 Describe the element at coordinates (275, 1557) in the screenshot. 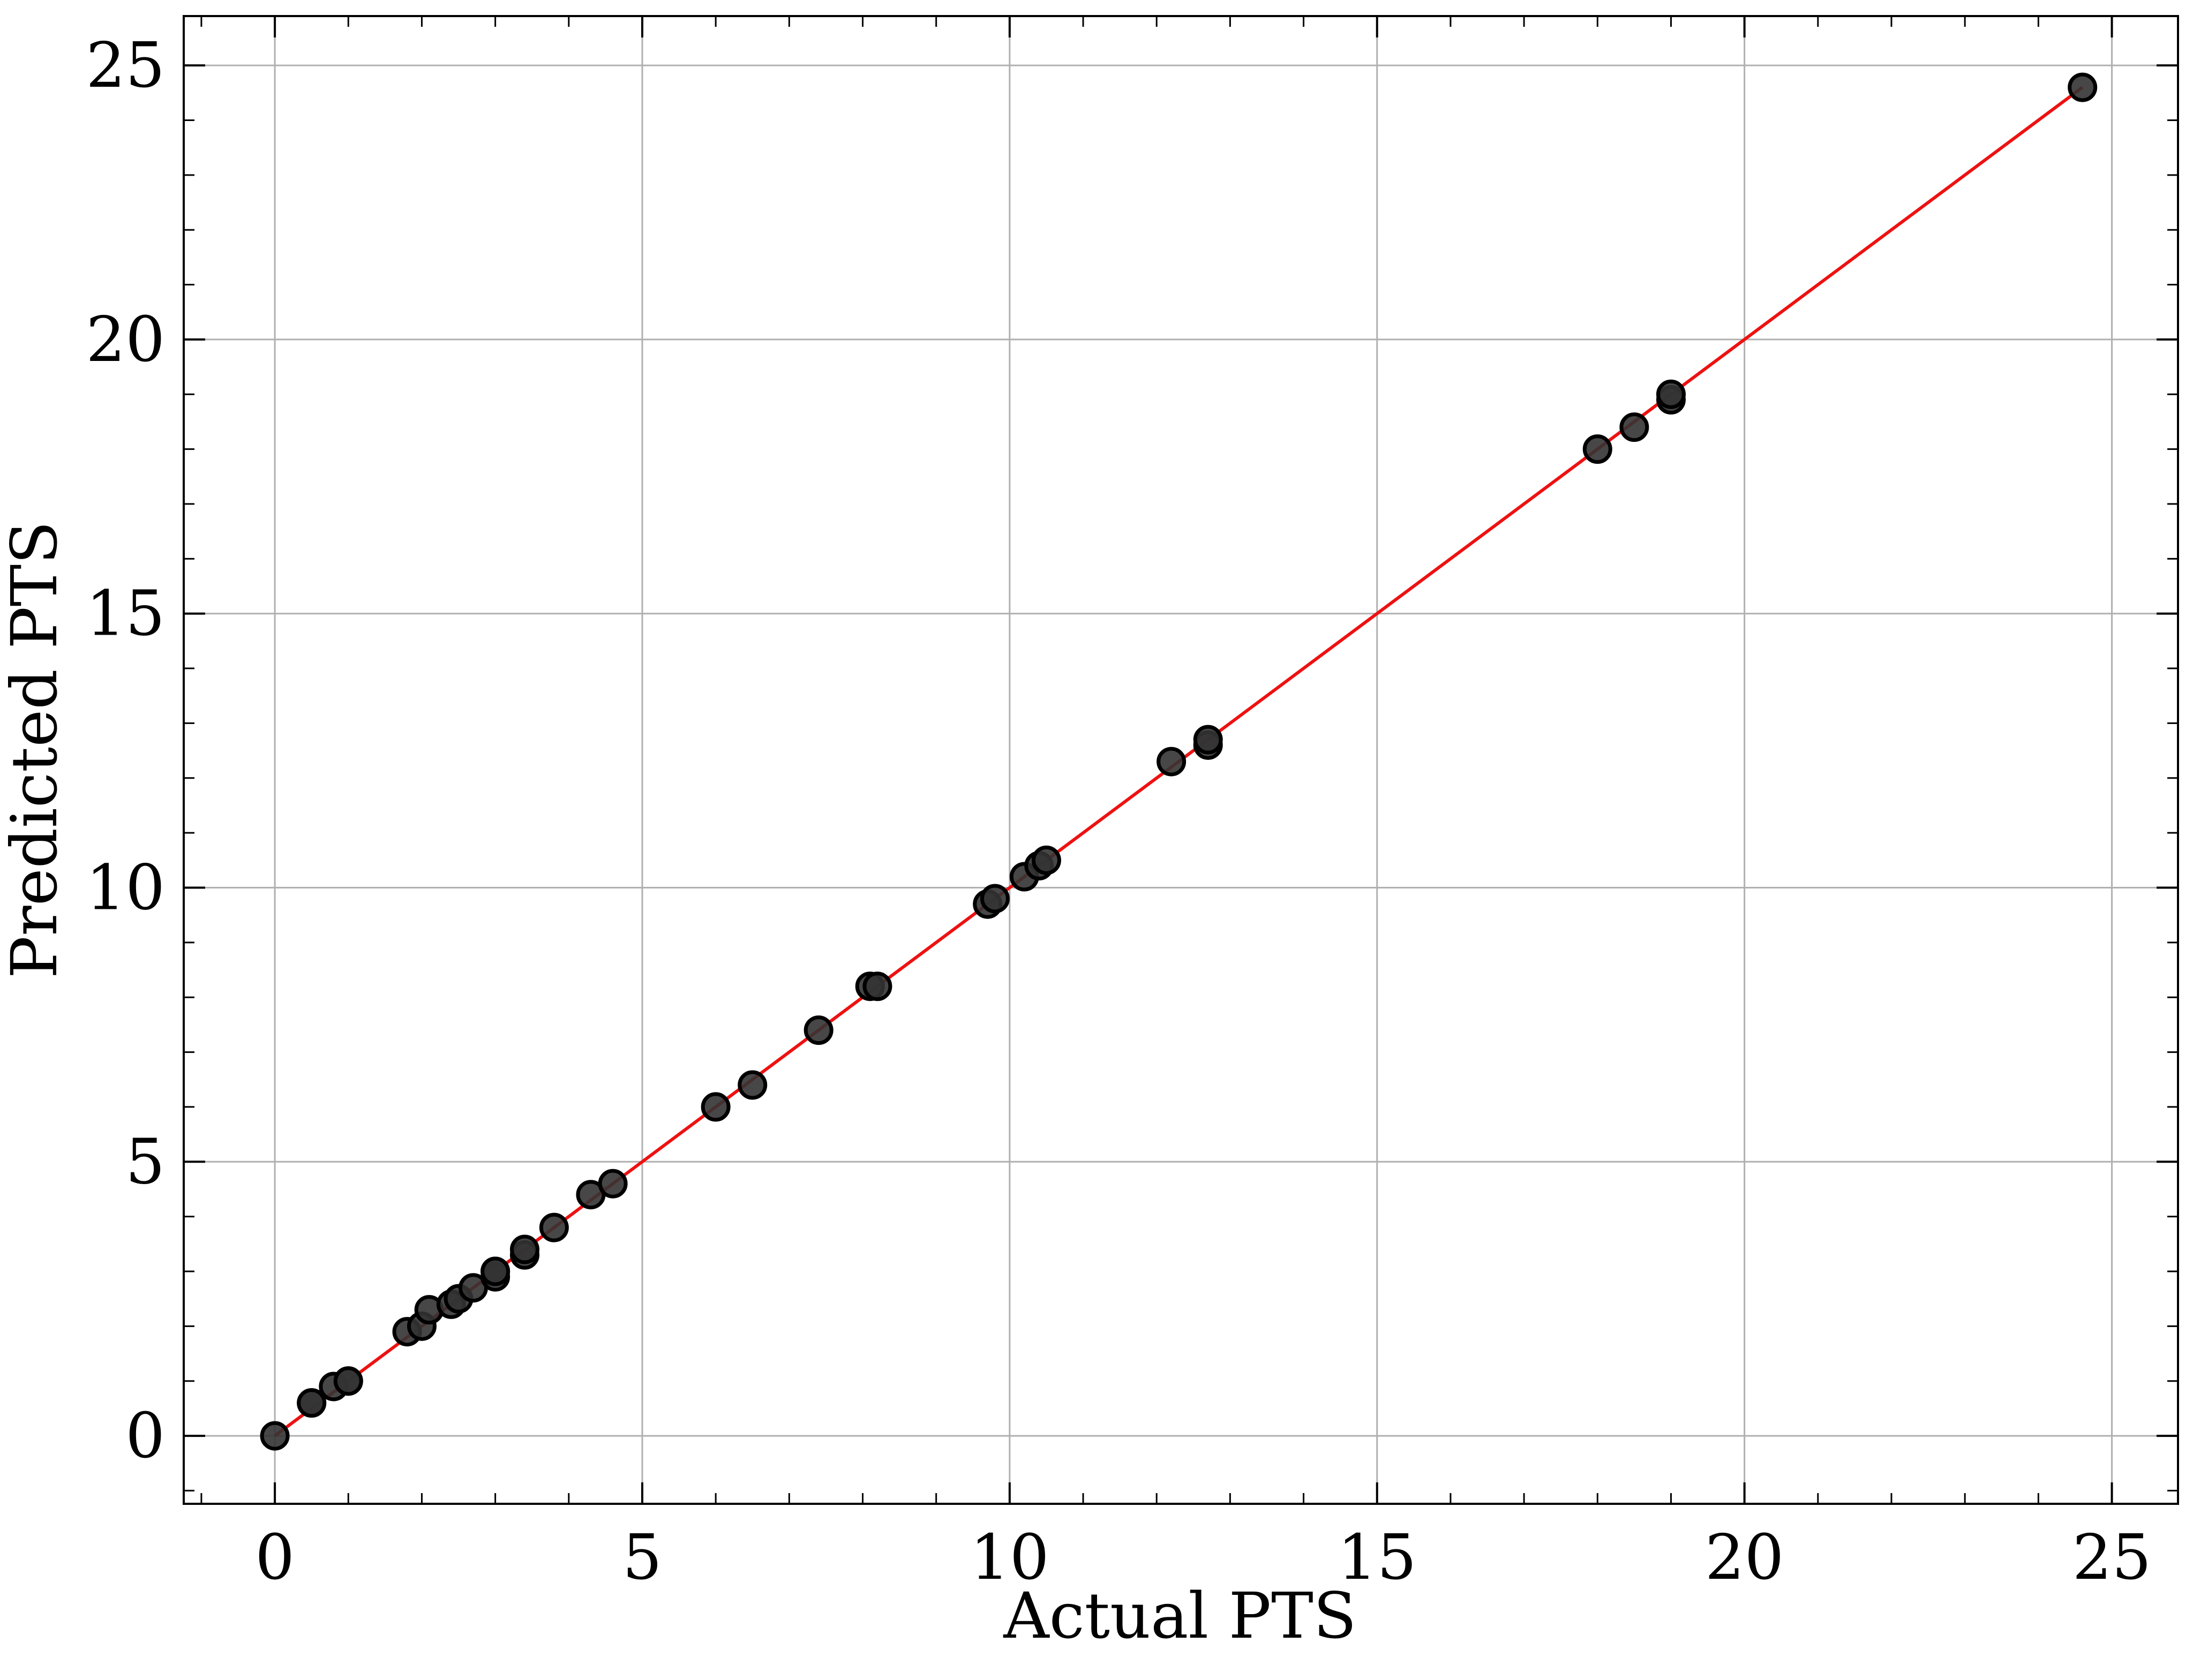

I see `x-tick-label: 0` at that location.